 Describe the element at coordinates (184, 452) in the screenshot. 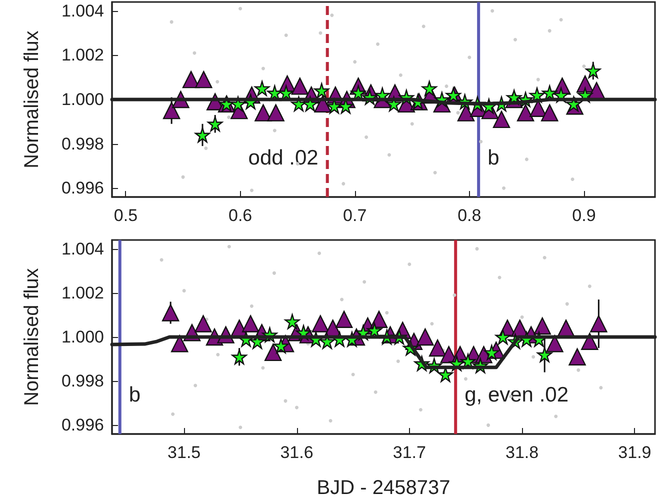

I see `x-tick-label: 31.5` at that location.